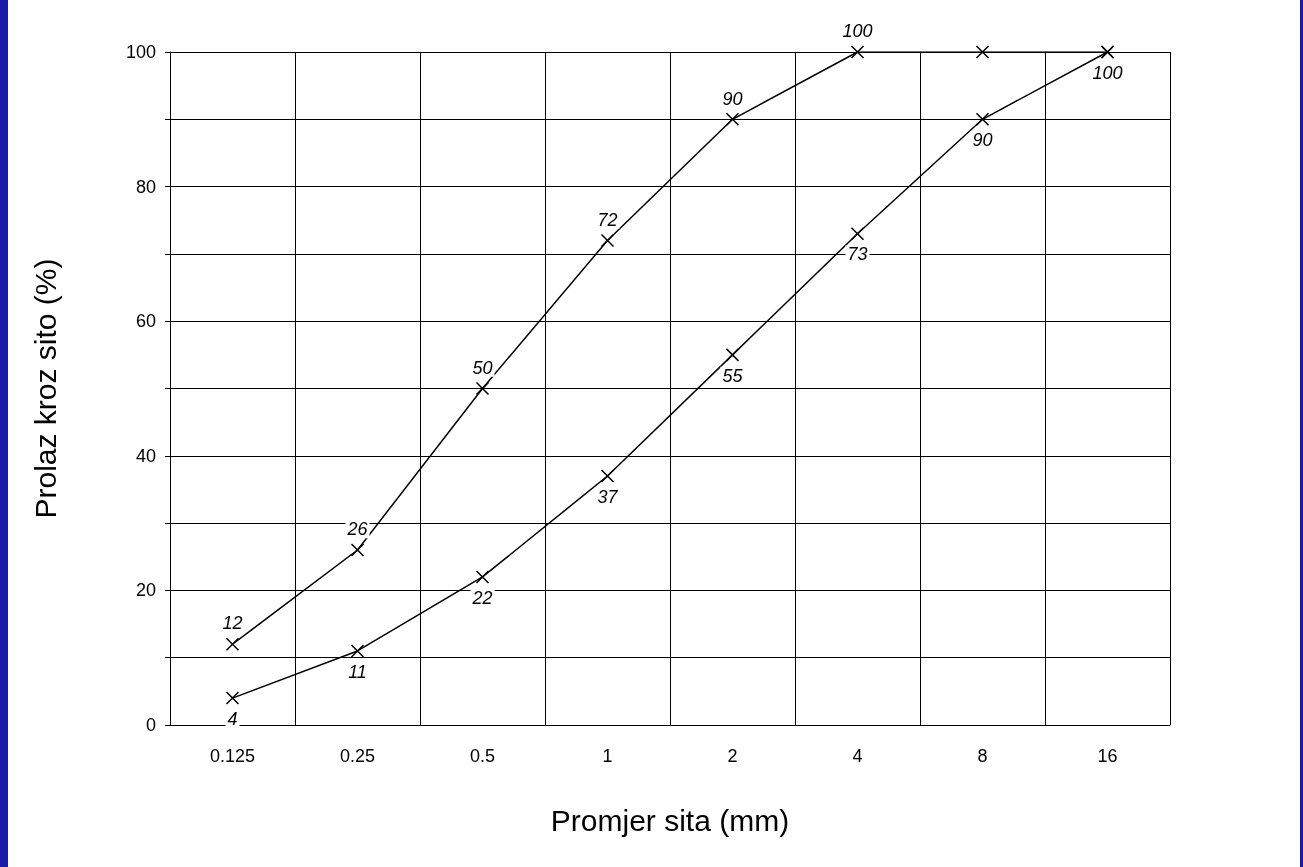 The width and height of the screenshot is (1303, 867). I want to click on data-label: 50, so click(482, 367).